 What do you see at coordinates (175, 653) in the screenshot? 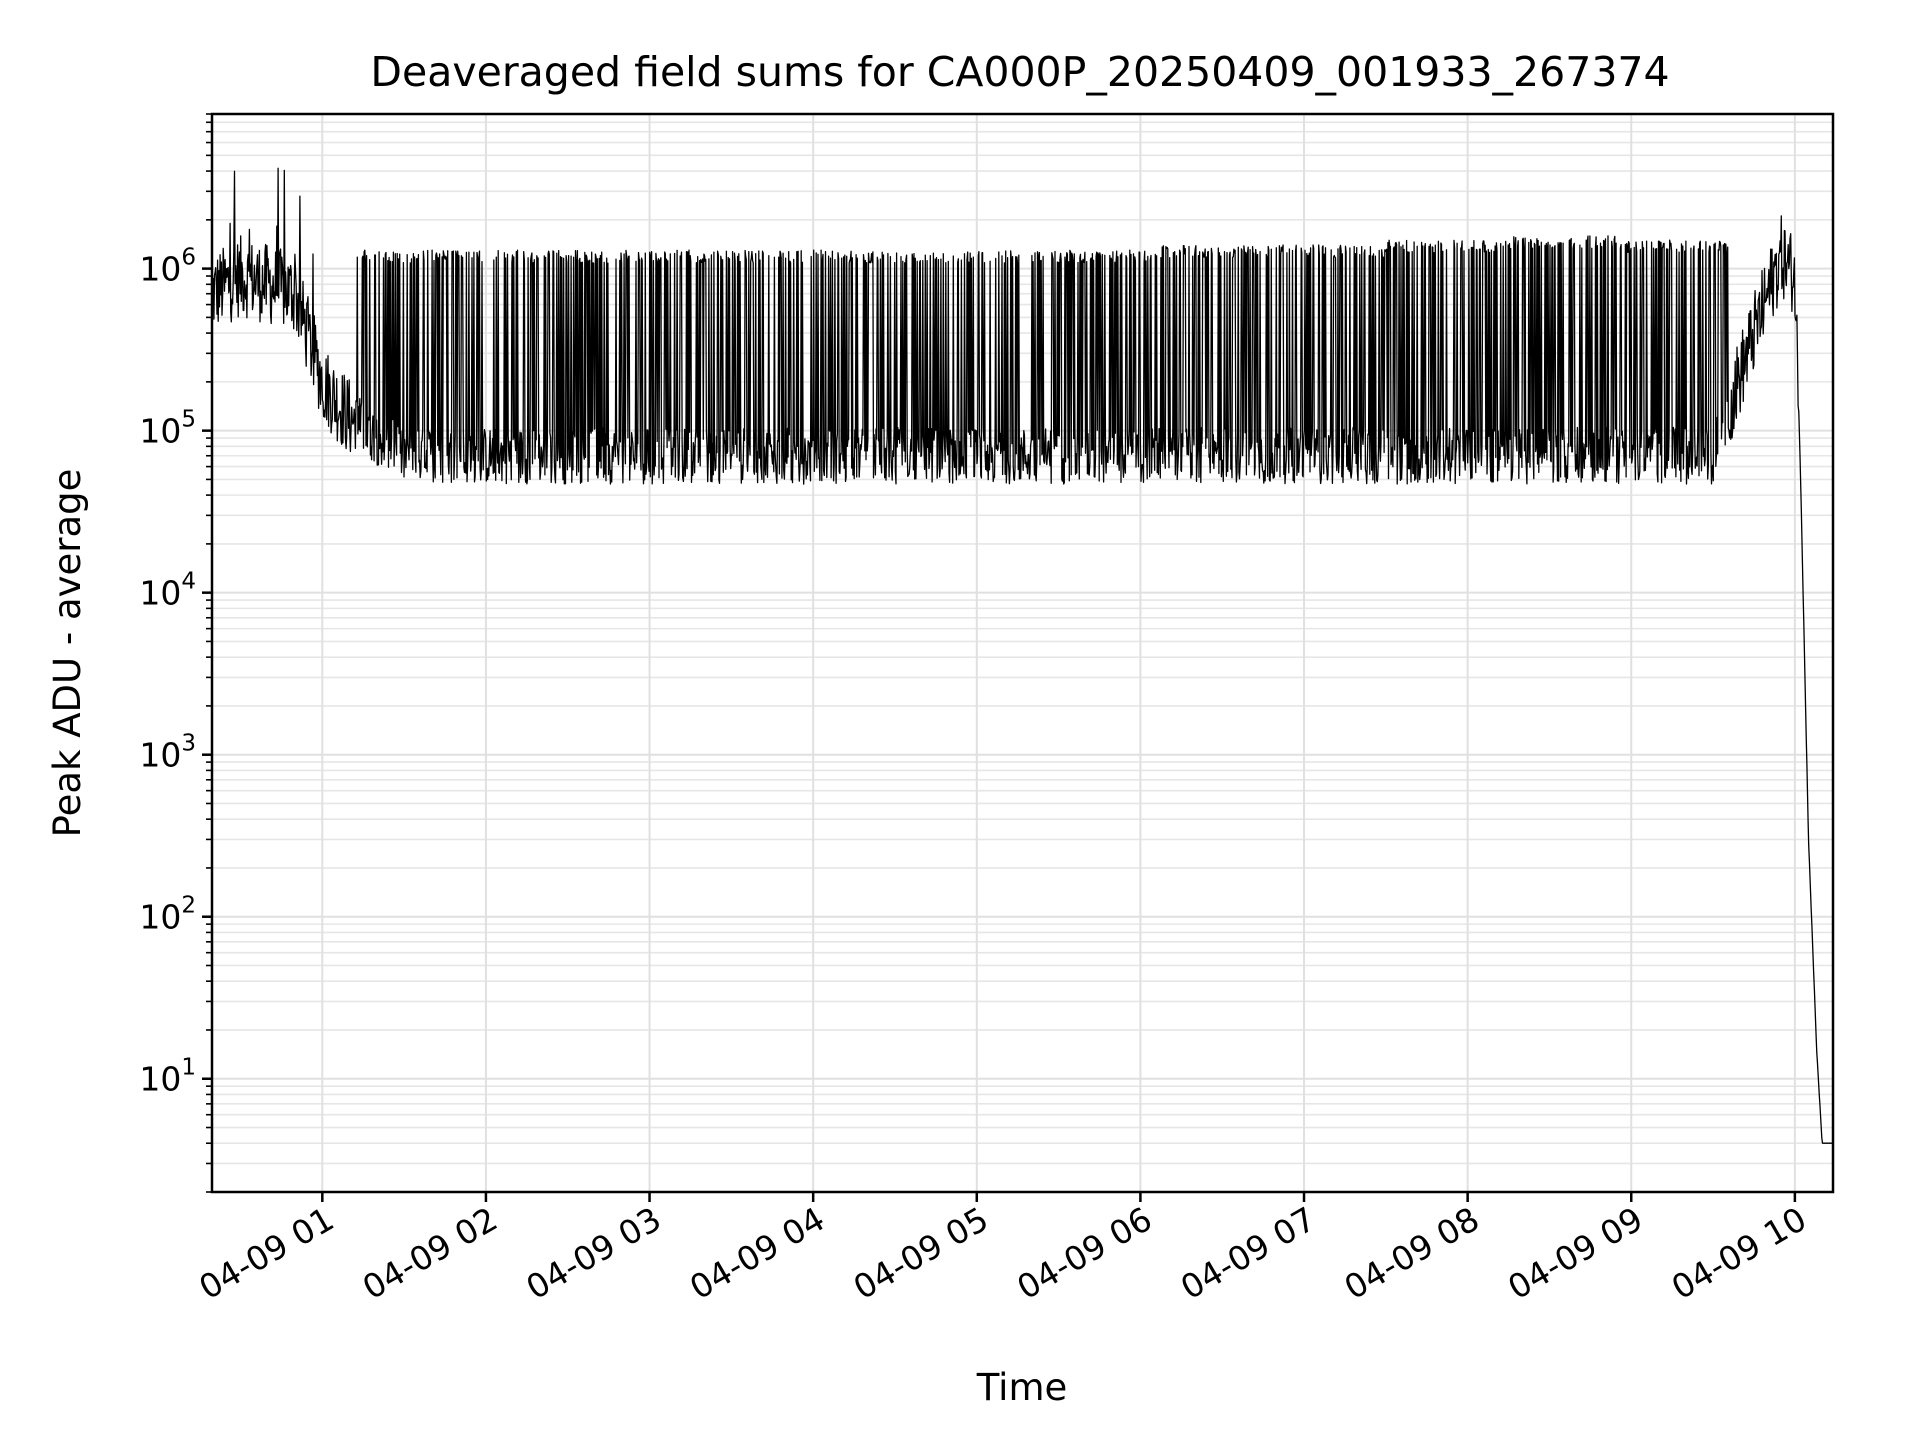
I see `y-axis: 10¹ 10² 10³ 10⁴ 10⁵ 10⁶` at bounding box center [175, 653].